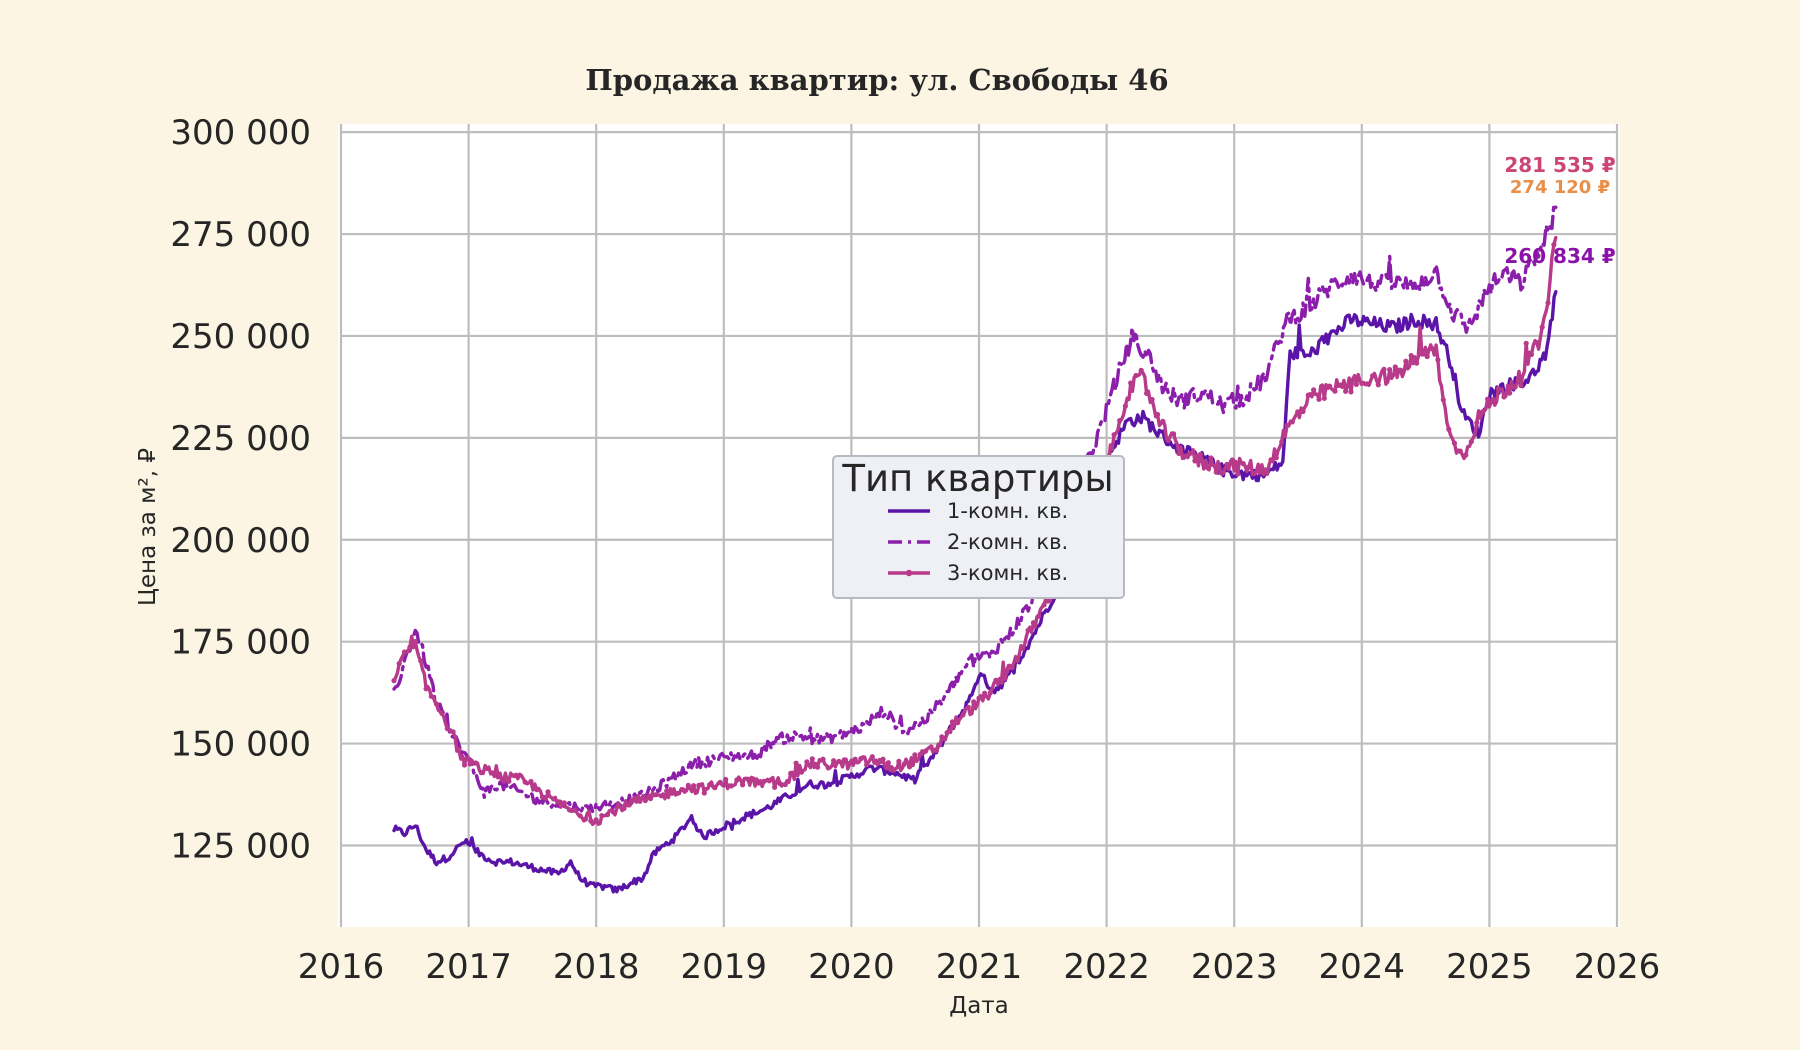  Describe the element at coordinates (1007, 511) in the screenshot. I see `legend-label: 1-комн. кв.` at that location.